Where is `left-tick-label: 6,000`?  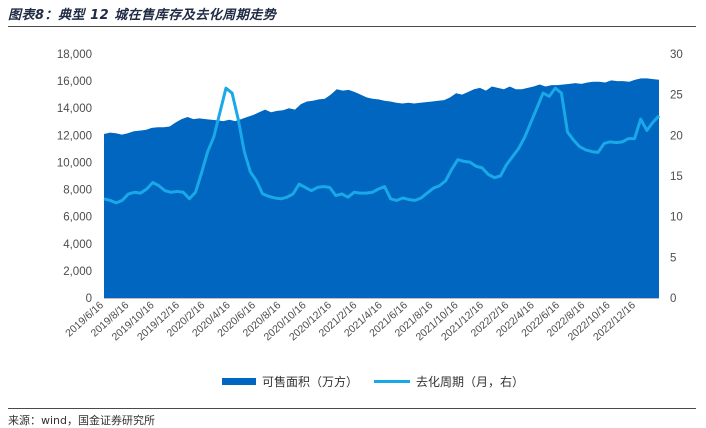
left-tick-label: 6,000 is located at coordinates (77, 218).